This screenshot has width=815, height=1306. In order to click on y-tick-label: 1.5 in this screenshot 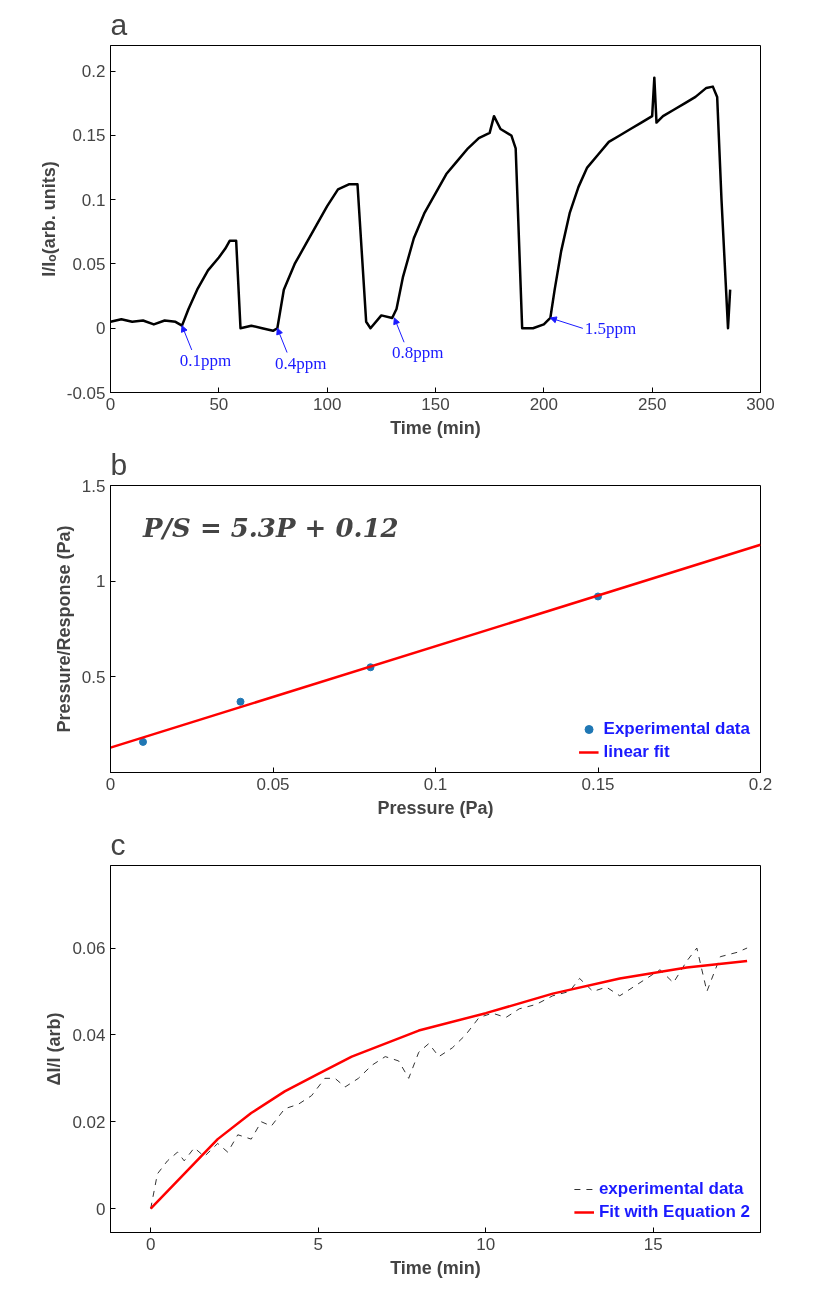, I will do `click(93, 486)`.